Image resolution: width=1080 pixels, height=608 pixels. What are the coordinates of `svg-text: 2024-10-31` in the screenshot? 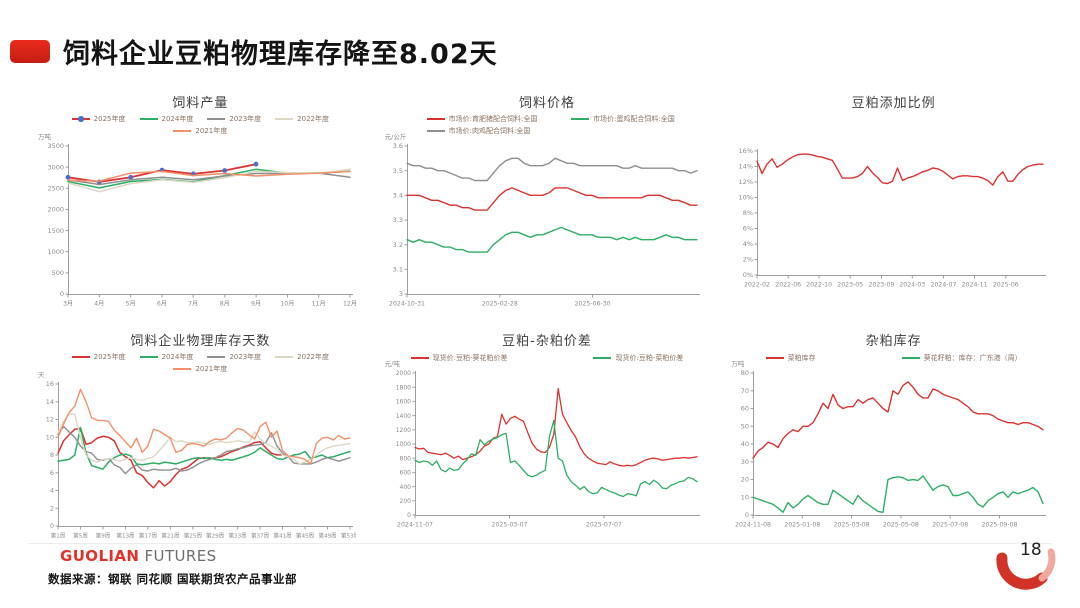 It's located at (407, 304).